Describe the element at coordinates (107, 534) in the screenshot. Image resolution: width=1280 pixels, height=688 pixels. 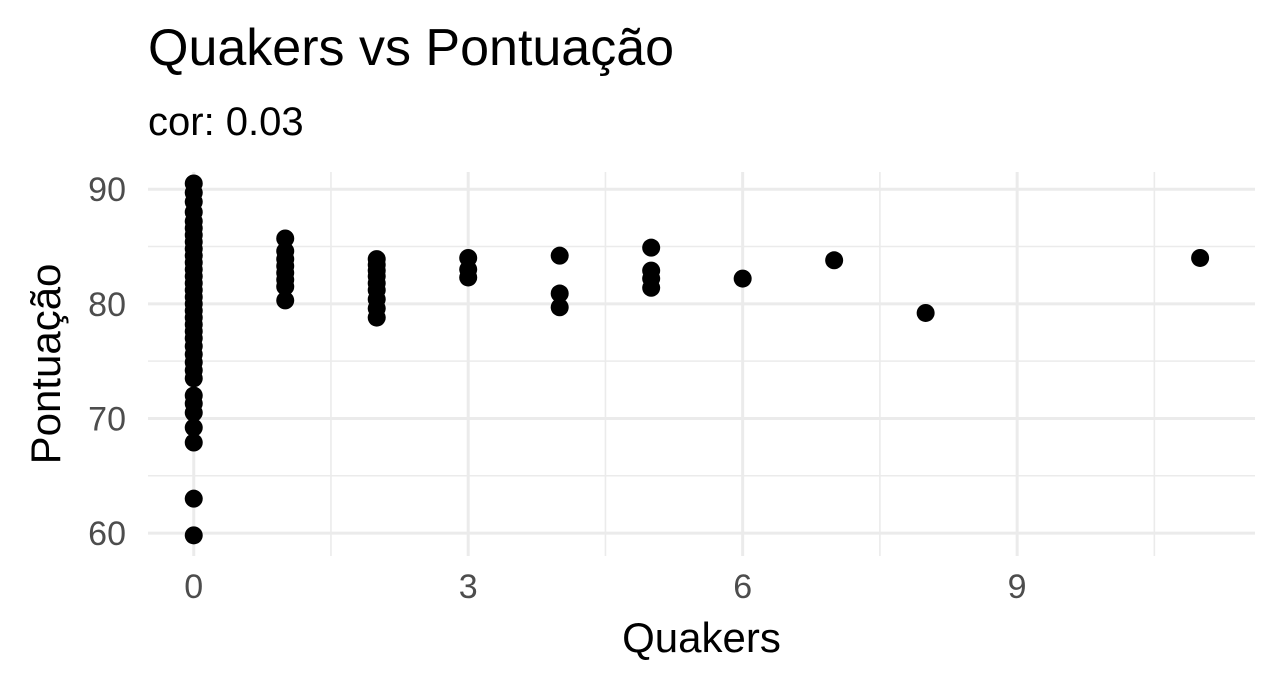
I see `y-tick-label: 60` at that location.